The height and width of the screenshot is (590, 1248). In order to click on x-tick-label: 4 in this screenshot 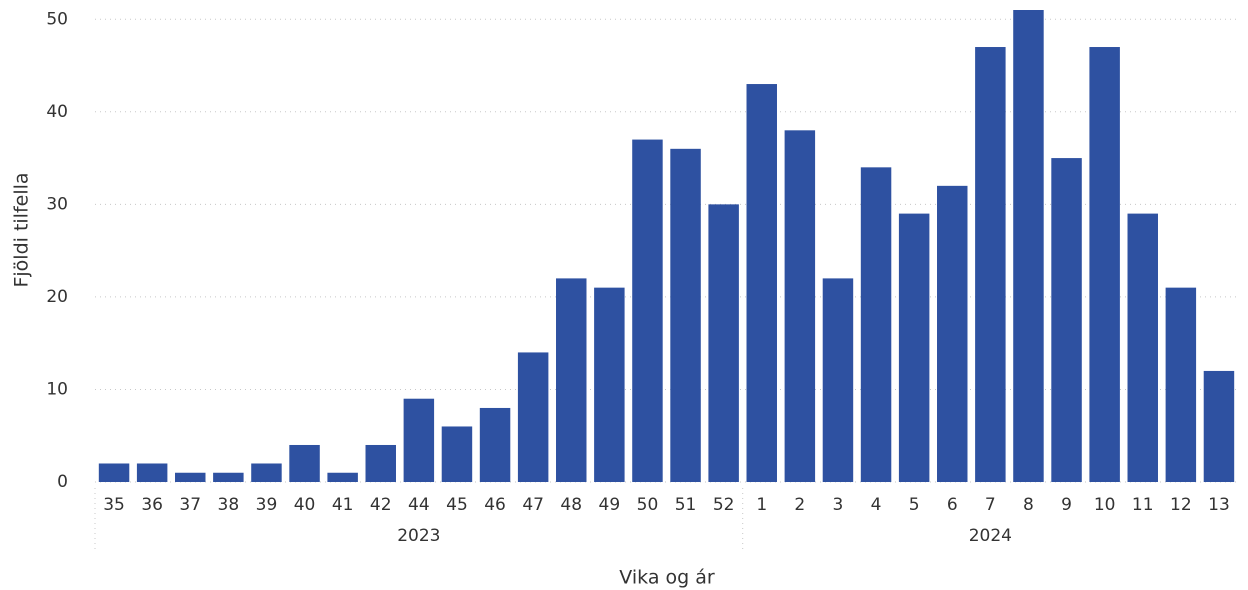, I will do `click(876, 505)`.